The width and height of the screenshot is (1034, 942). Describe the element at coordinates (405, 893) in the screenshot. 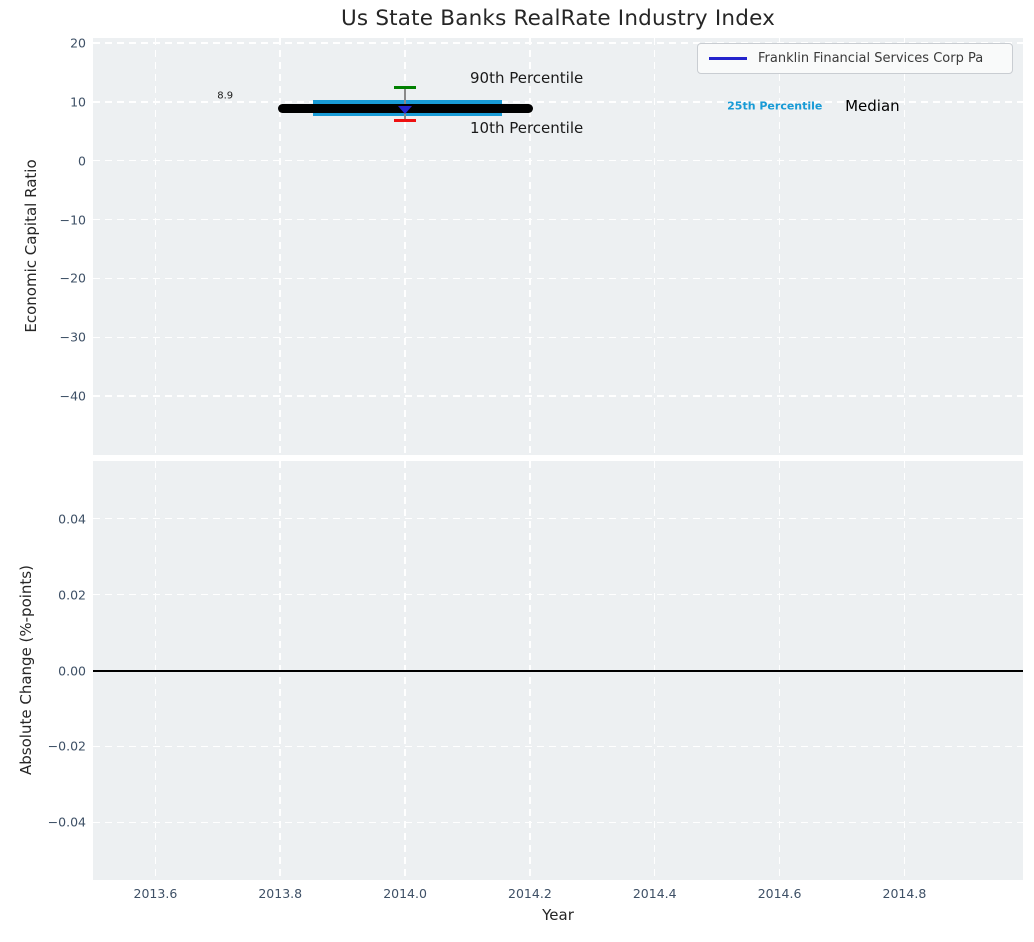

I see `x-tick-label: 2014.0` at that location.